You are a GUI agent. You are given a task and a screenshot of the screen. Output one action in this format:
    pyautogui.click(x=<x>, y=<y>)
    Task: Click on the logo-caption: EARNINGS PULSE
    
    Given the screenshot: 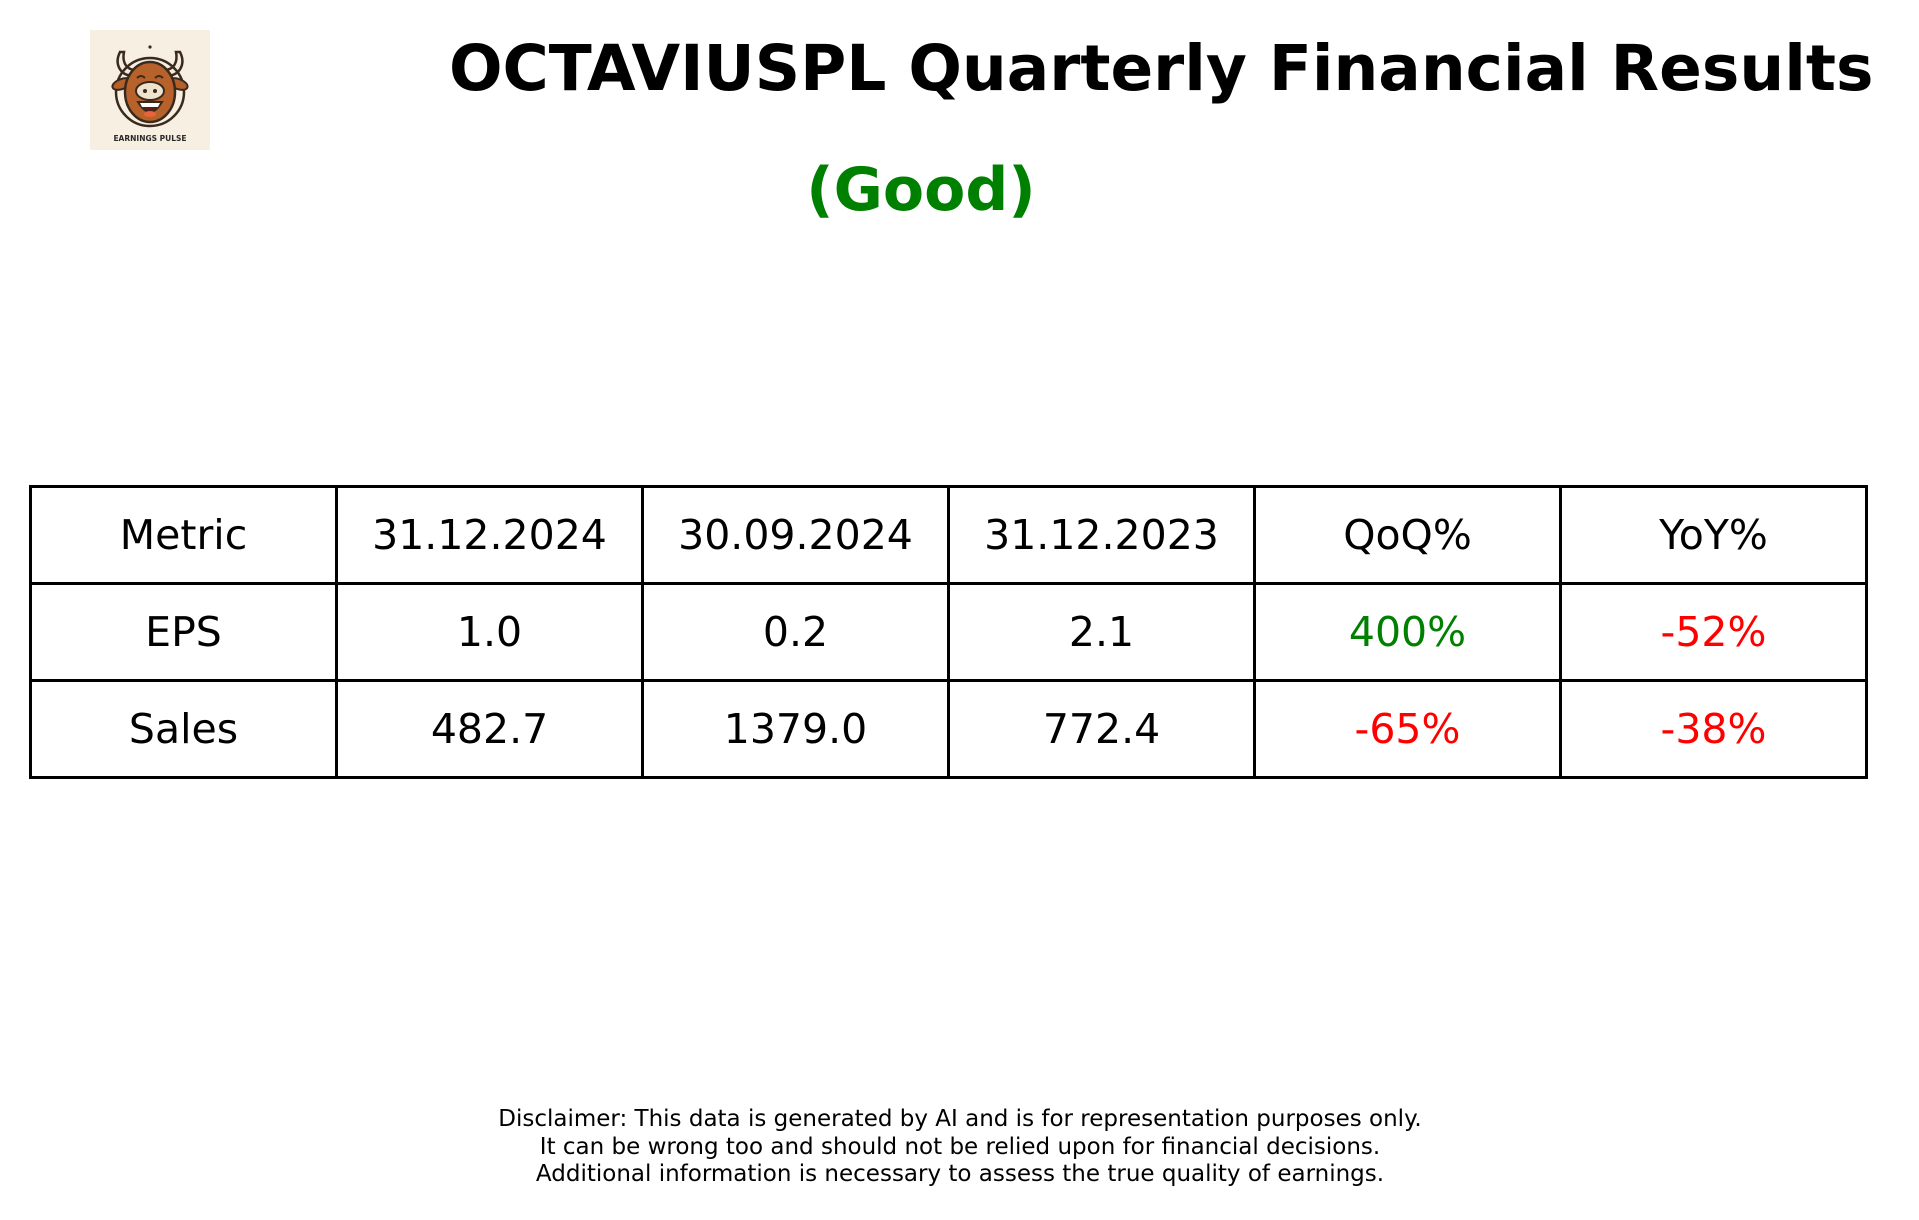 What is the action you would take?
    pyautogui.click(x=149, y=138)
    